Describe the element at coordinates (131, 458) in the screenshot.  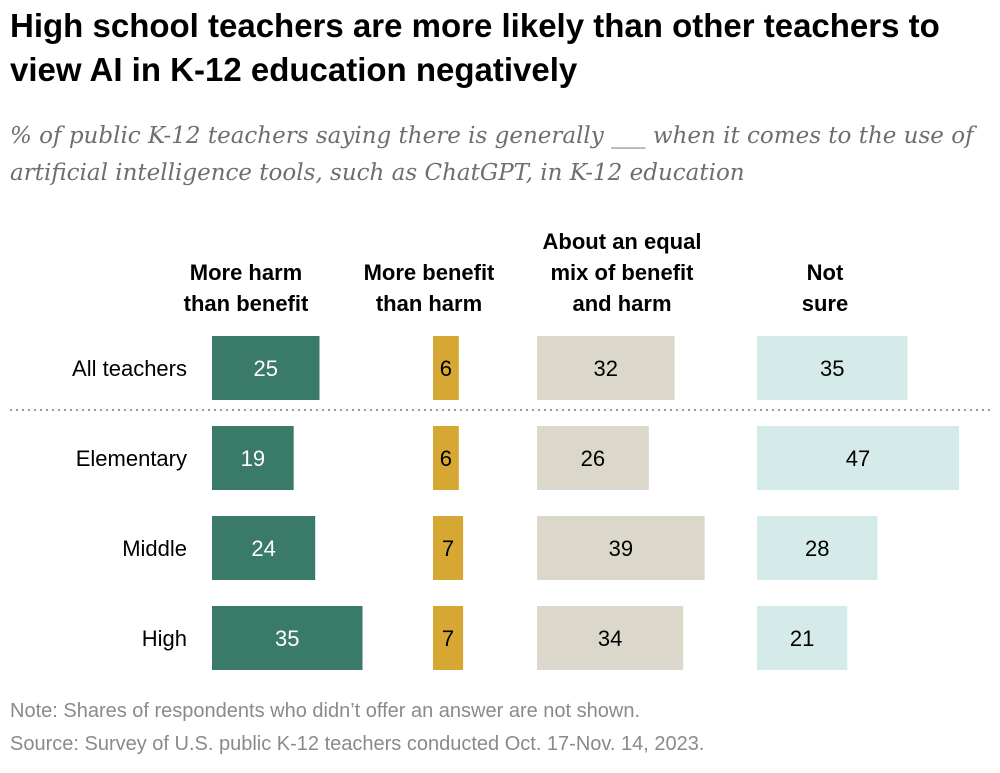
I see `row-label: Elementary` at that location.